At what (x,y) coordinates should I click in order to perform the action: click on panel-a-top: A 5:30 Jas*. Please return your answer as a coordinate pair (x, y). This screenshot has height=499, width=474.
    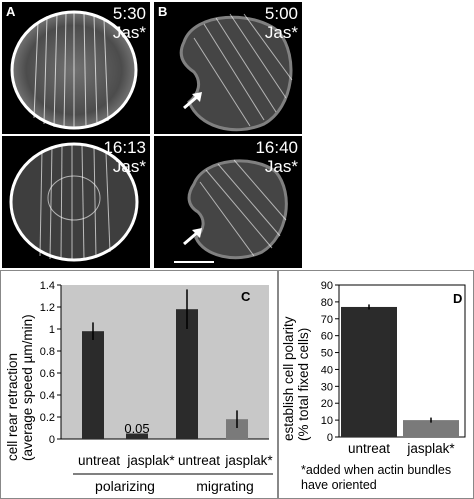
    Looking at the image, I should click on (76, 68).